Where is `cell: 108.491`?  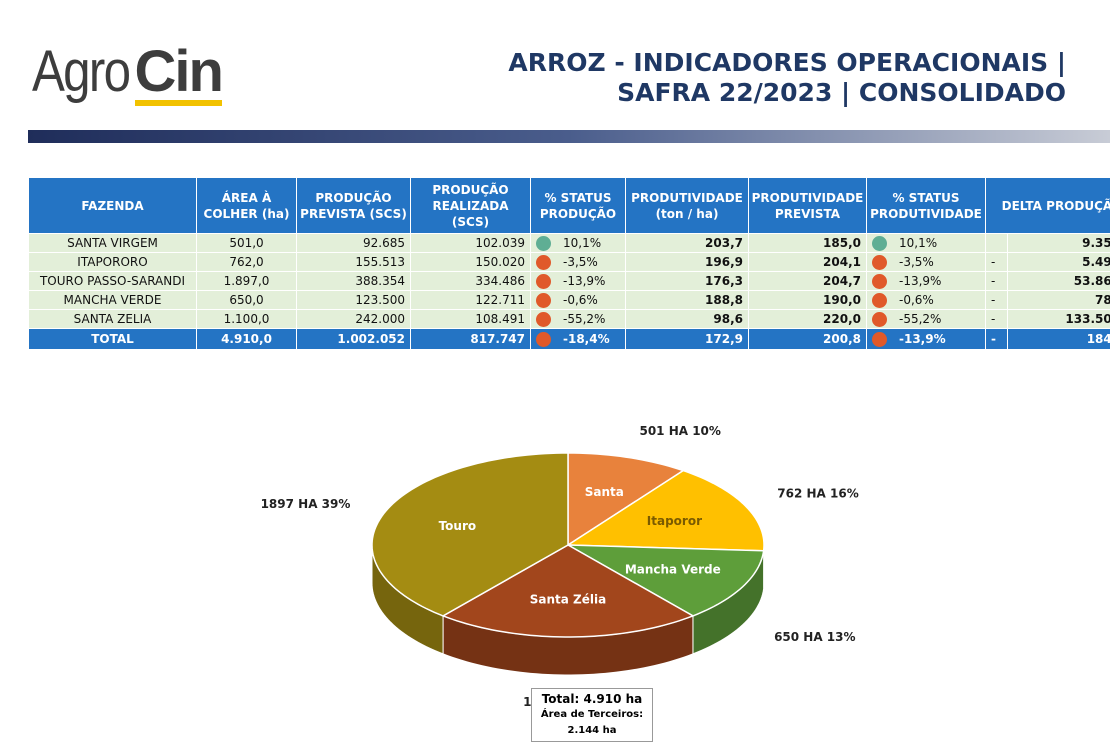
cell: 108.491 is located at coordinates (470, 319).